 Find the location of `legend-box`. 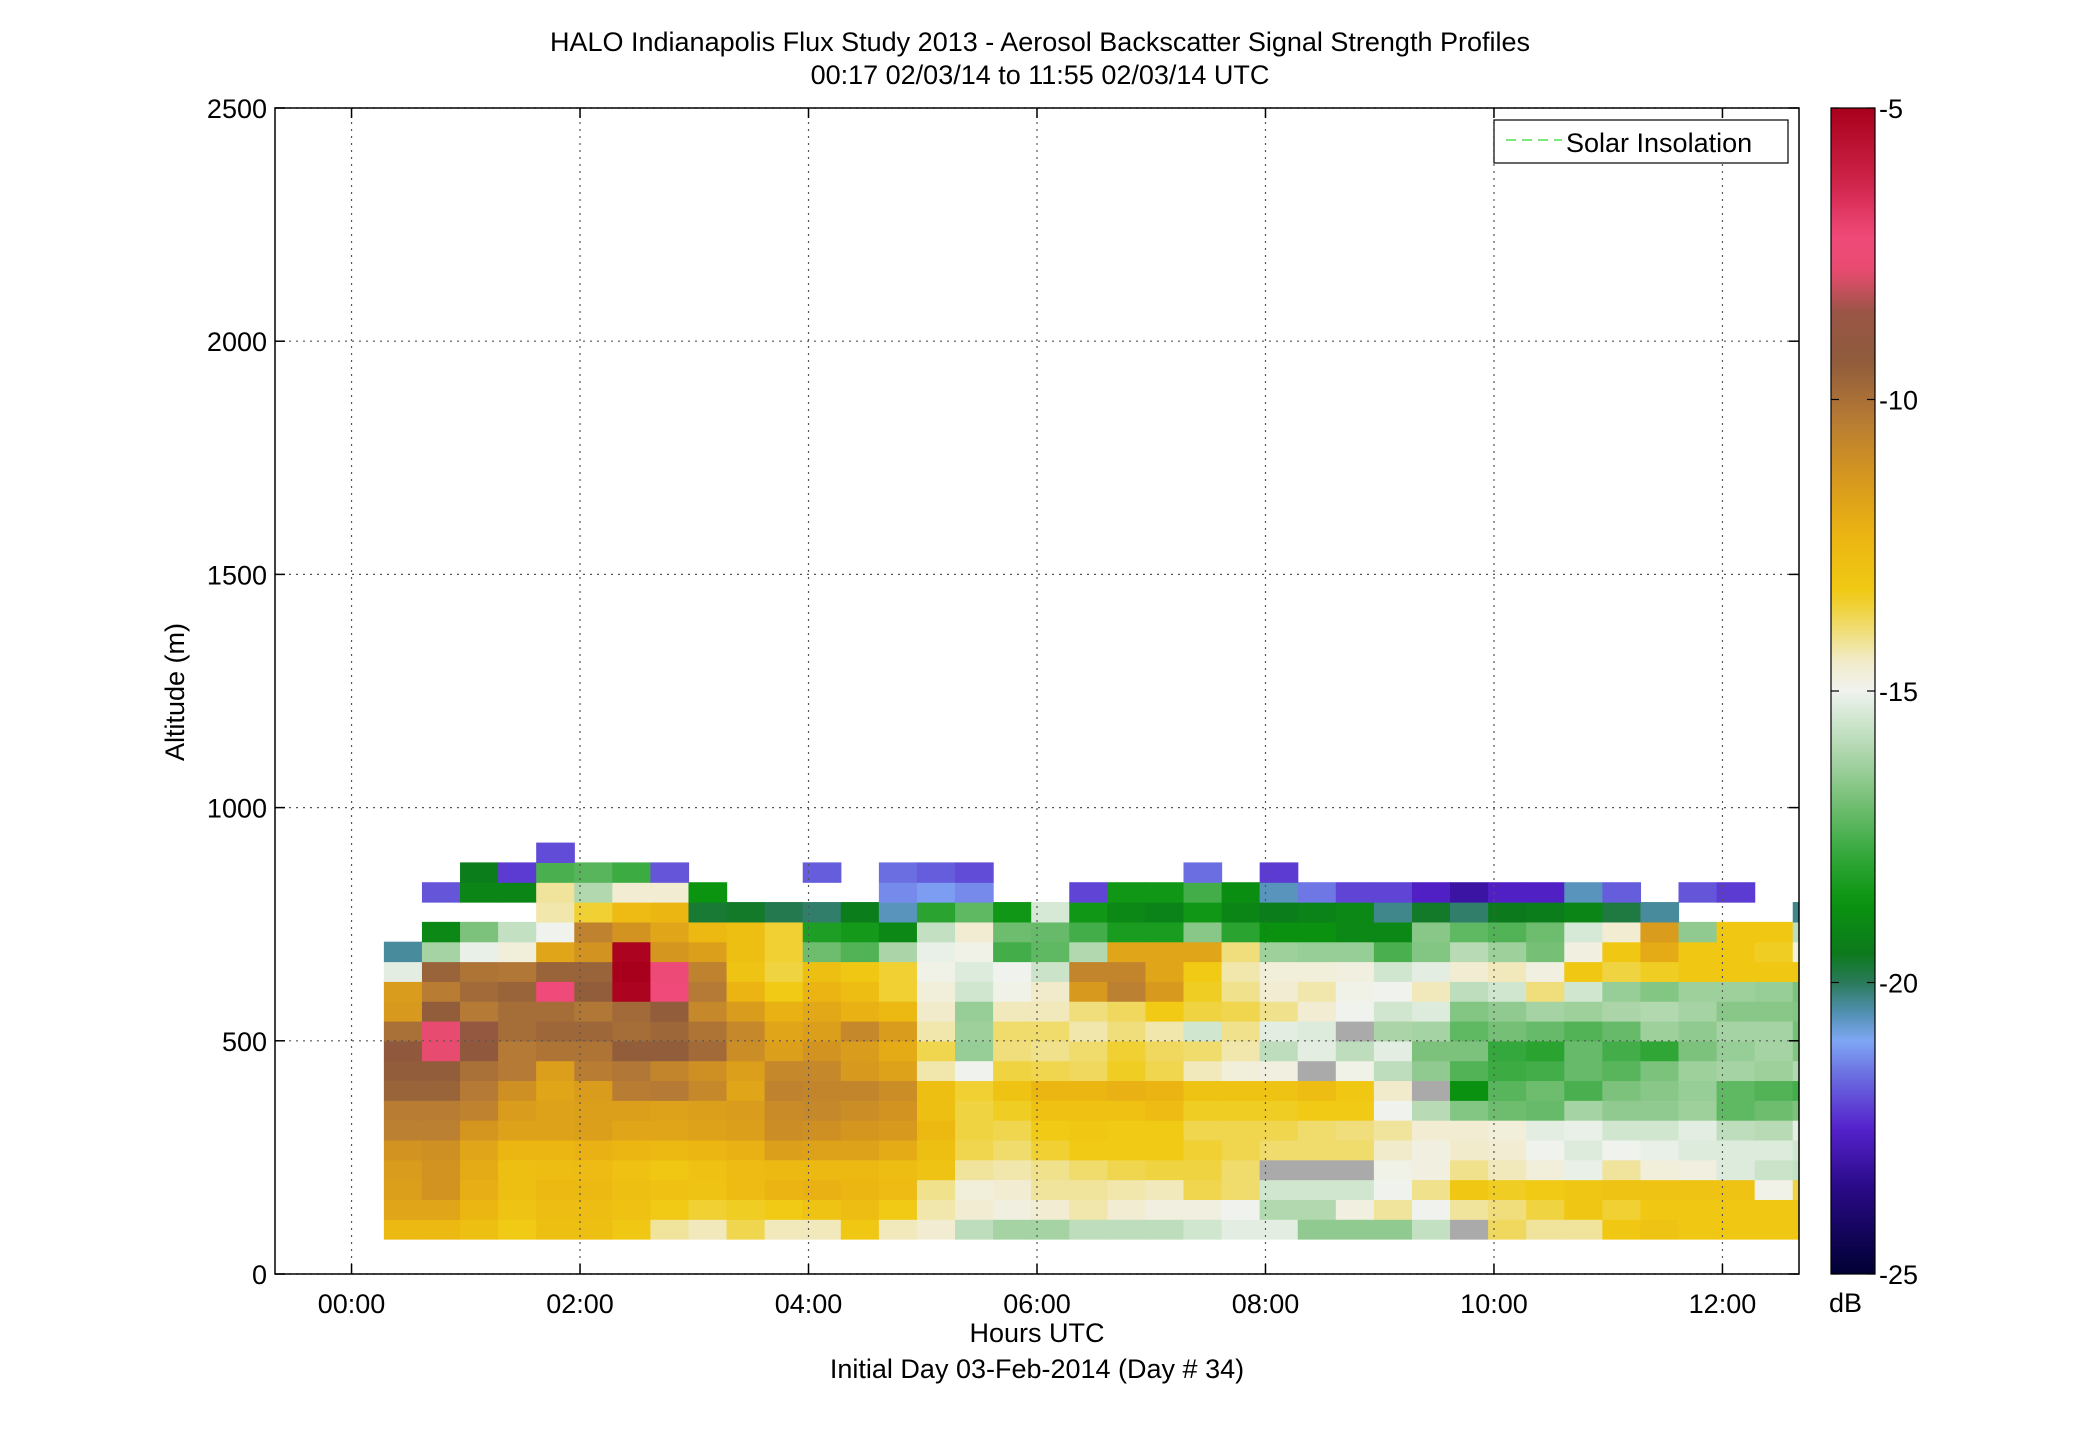

legend-box is located at coordinates (1641, 141).